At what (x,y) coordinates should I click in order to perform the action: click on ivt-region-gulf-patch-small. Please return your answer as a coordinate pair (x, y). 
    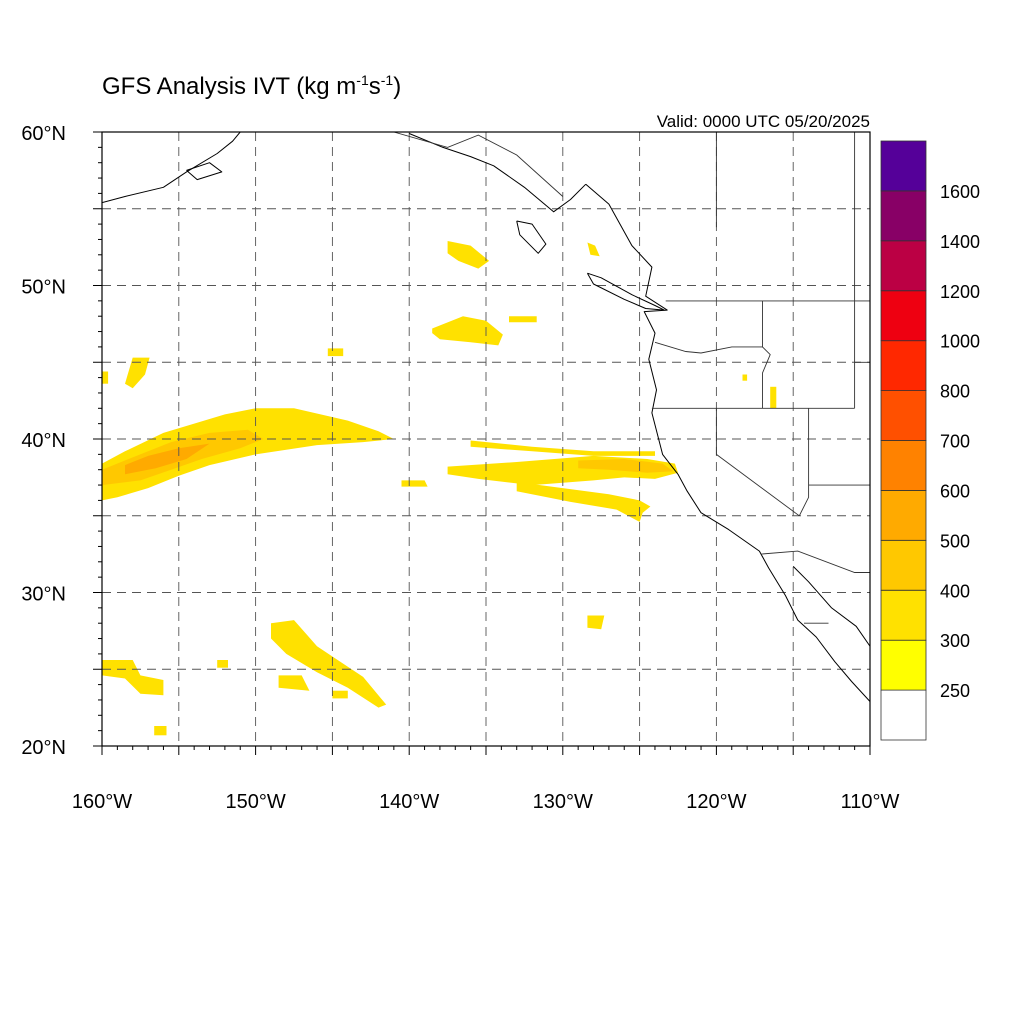
    Looking at the image, I should click on (523, 319).